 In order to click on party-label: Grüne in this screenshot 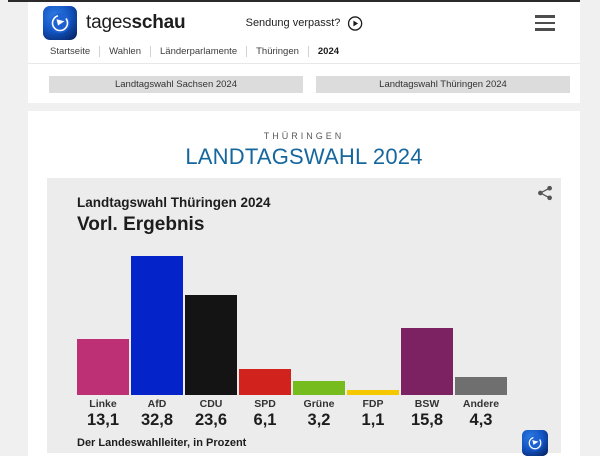, I will do `click(319, 404)`.